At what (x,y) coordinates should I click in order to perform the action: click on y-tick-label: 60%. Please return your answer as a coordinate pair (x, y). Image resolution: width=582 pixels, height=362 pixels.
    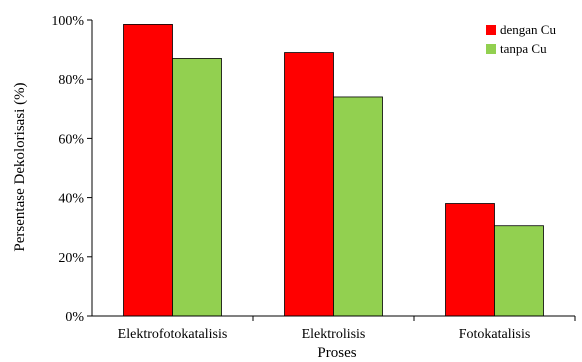
    Looking at the image, I should click on (71, 139).